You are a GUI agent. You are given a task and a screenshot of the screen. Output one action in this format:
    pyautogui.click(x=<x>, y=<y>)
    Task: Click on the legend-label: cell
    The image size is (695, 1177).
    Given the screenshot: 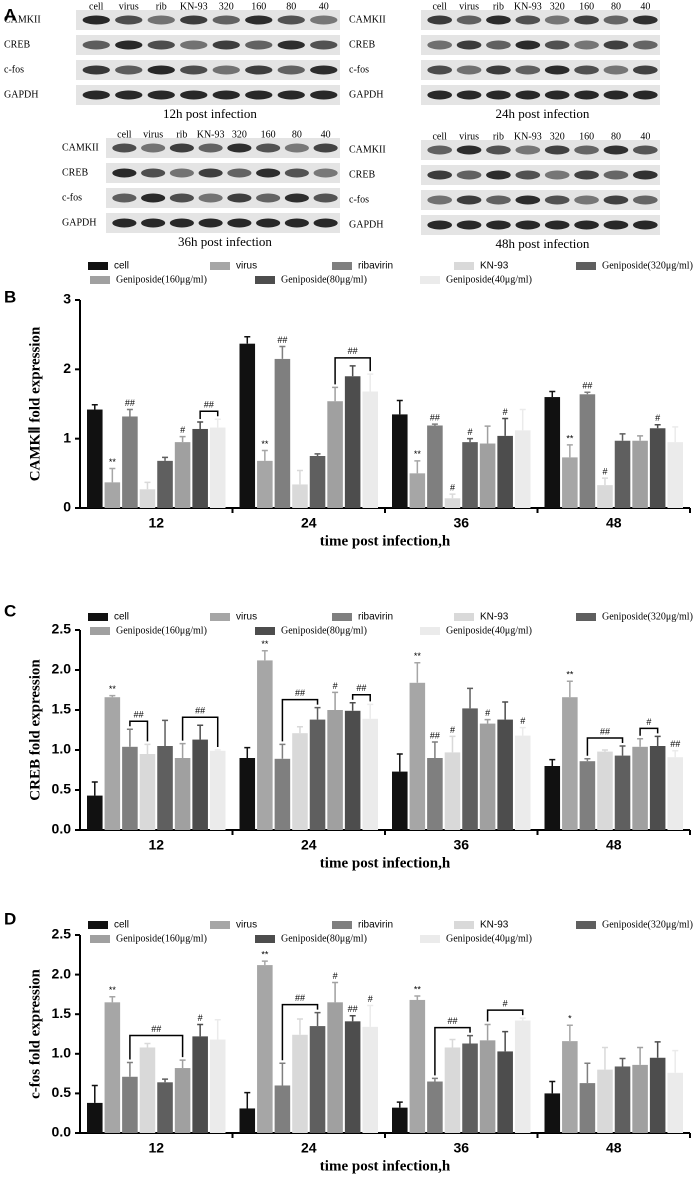 What is the action you would take?
    pyautogui.click(x=121, y=266)
    